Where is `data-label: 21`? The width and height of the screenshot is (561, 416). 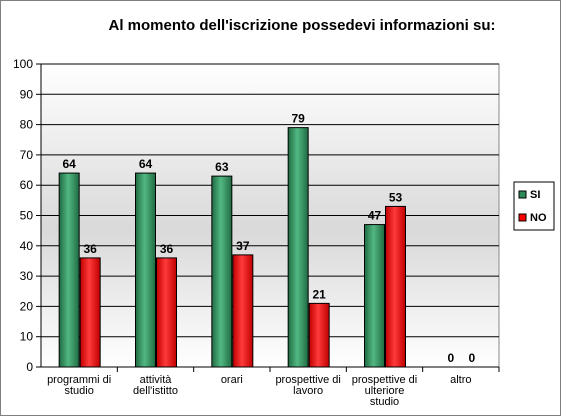
data-label: 21 is located at coordinates (319, 294).